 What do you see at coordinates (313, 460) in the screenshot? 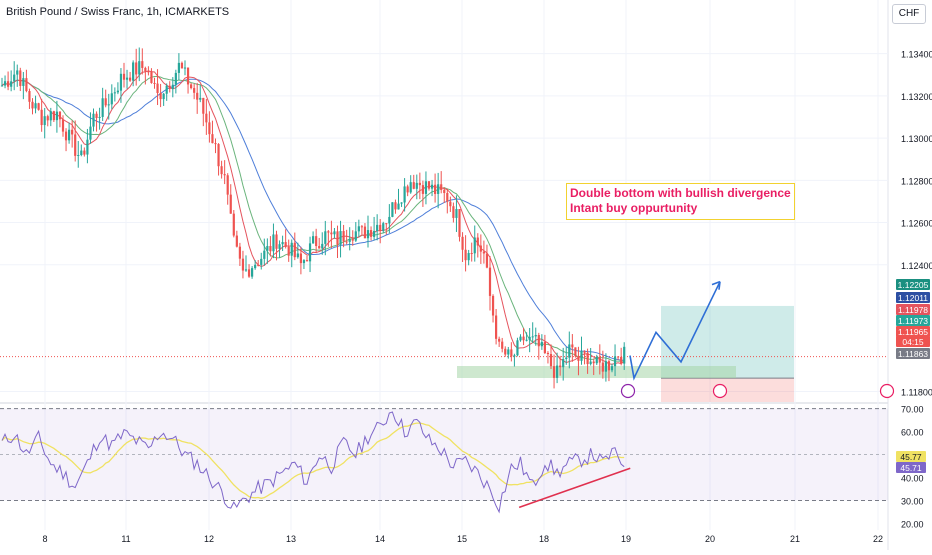
I see `rsi-moving-average` at bounding box center [313, 460].